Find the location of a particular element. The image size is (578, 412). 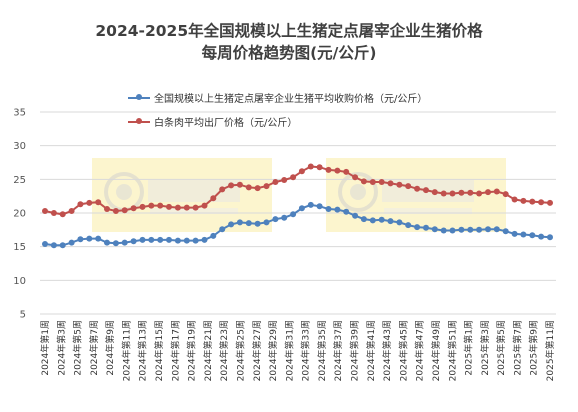

x-tick-label: 2024年第29周 is located at coordinates (273, 350).